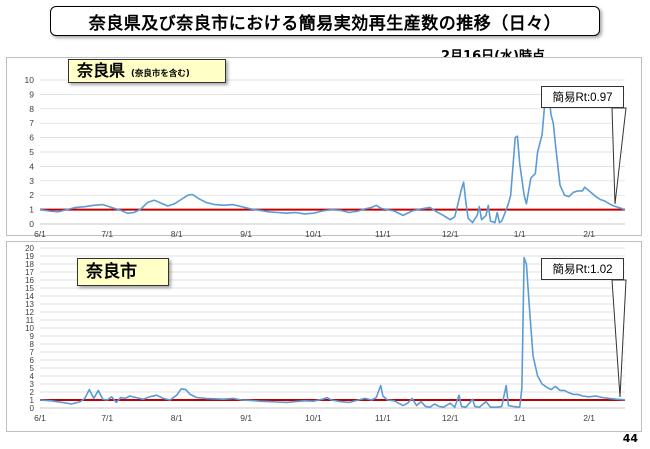 This screenshot has height=449, width=650. I want to click on y-tick-label: 13, so click(29, 304).